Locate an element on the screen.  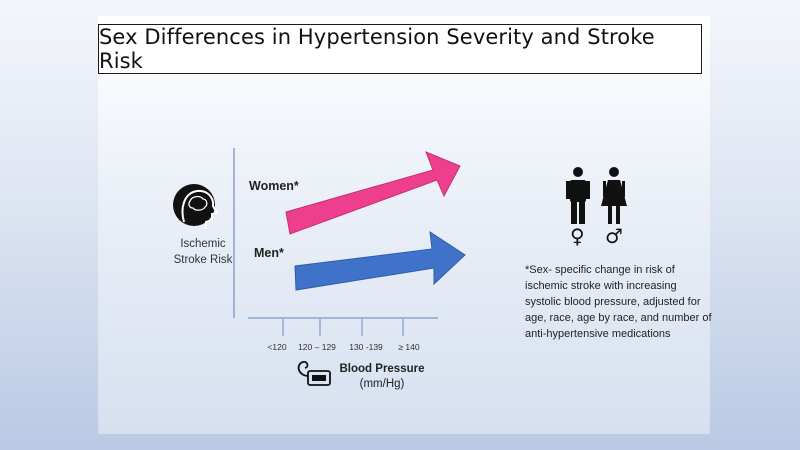
x-tick-label: <120 is located at coordinates (277, 347).